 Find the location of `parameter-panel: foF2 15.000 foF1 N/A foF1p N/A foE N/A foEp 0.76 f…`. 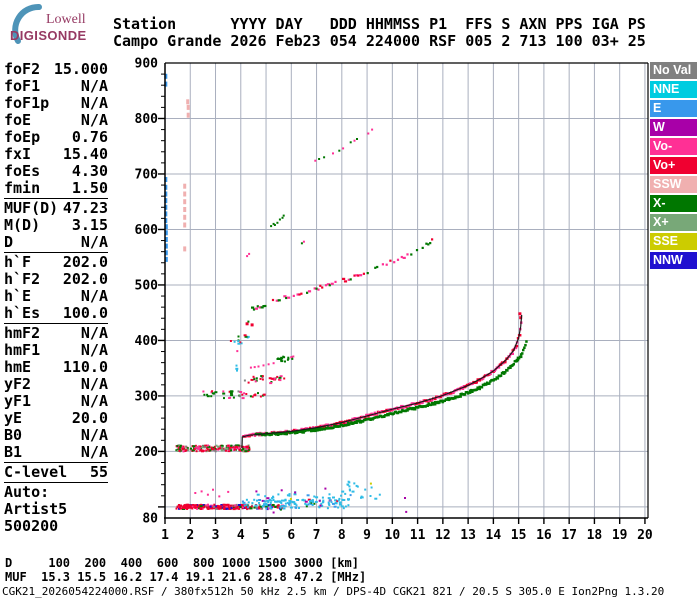

parameter-panel: foF2 15.000 foF1 N/A foF1p N/A foE N/A foEp 0.76 f… is located at coordinates (56, 298).